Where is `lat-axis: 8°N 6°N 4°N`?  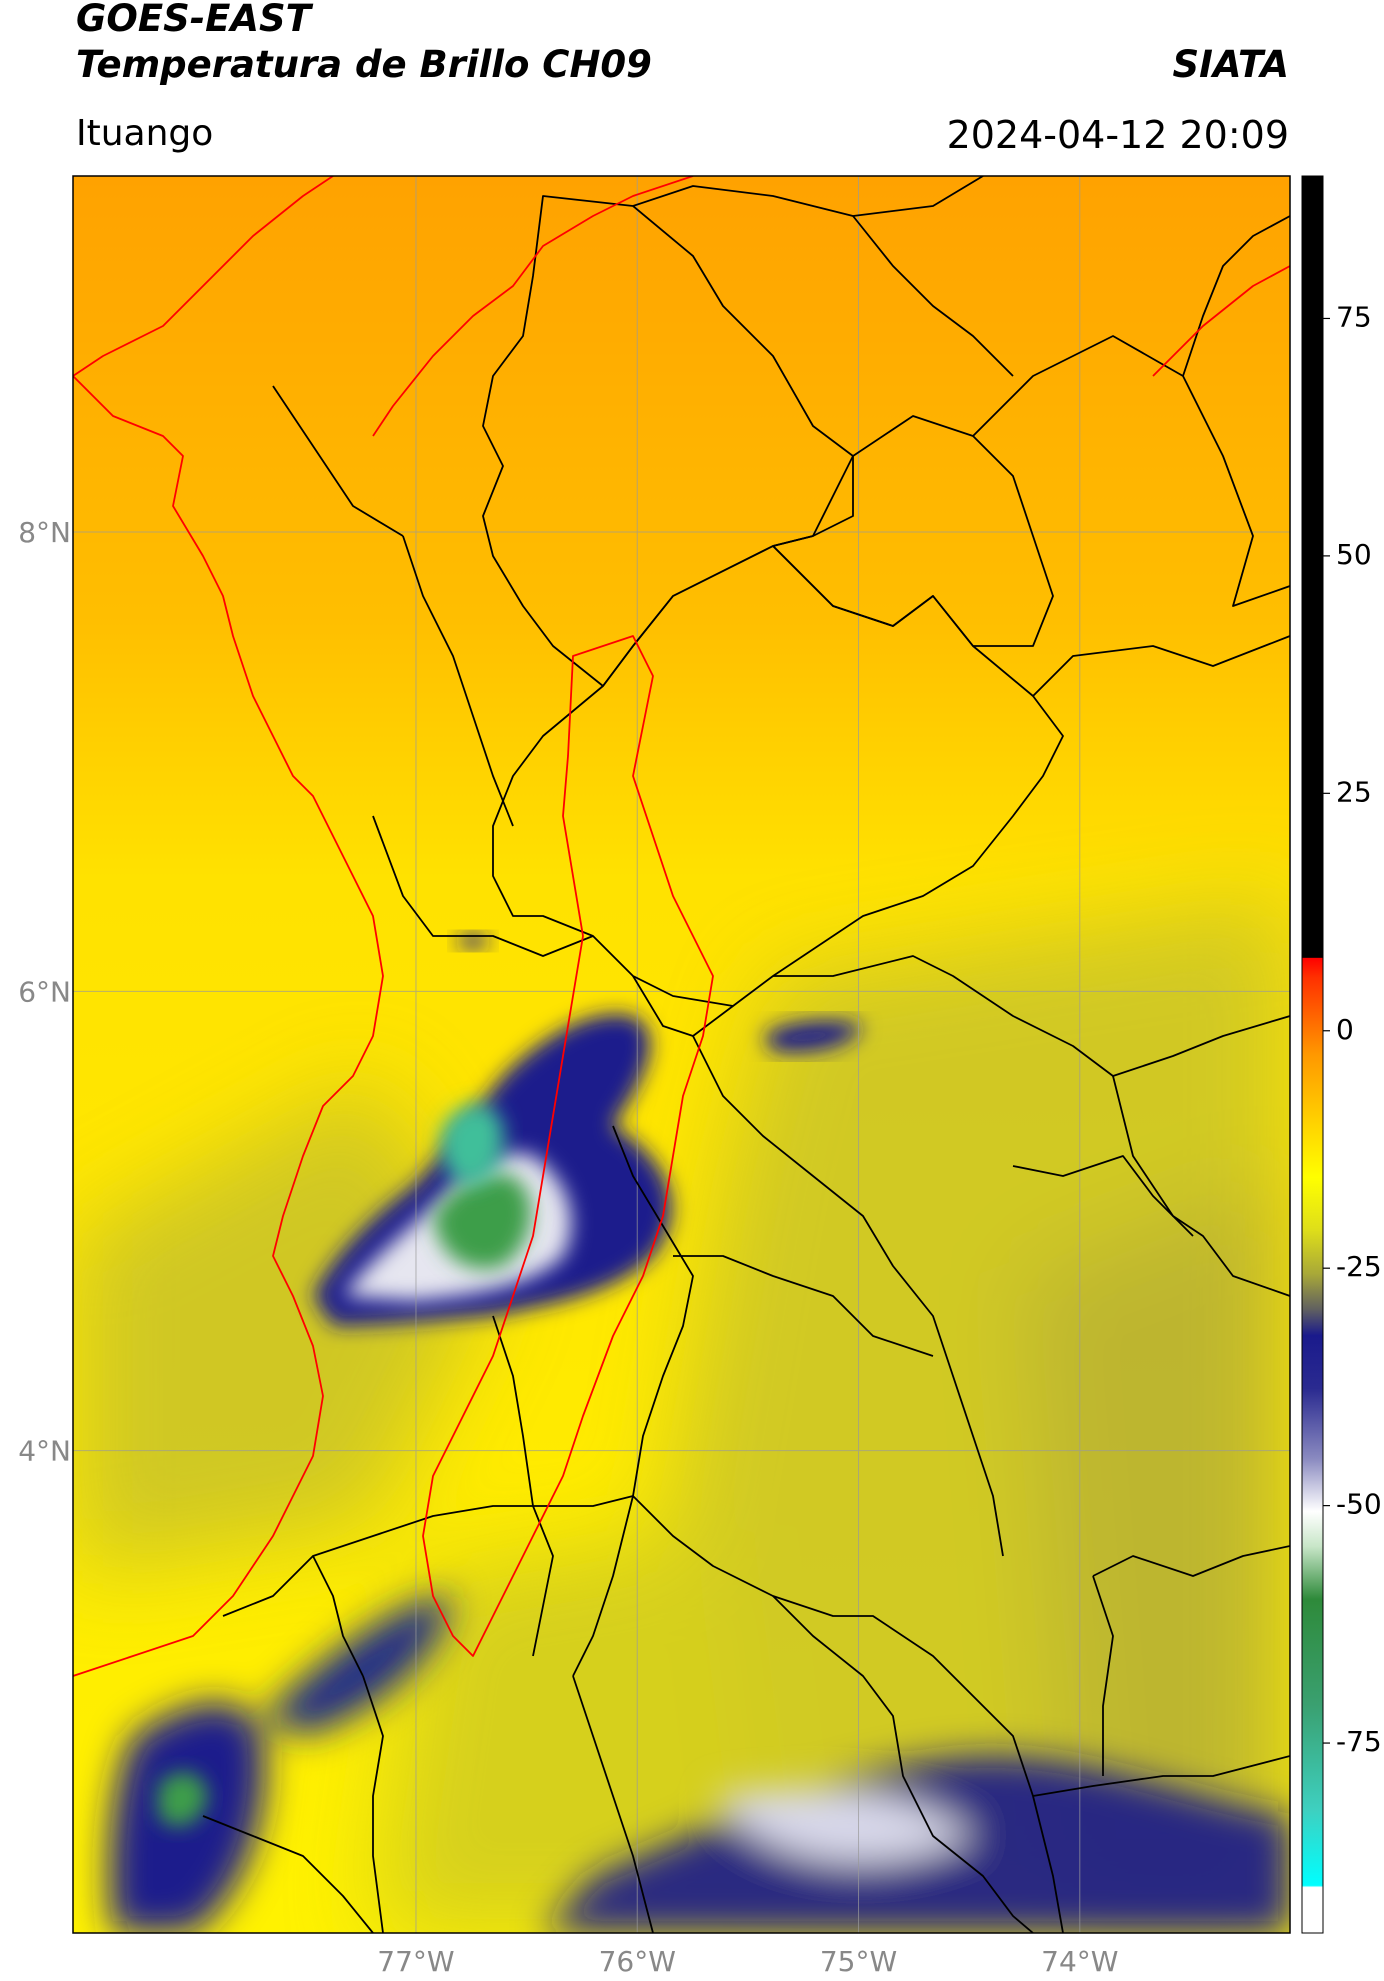
lat-axis: 8°N 6°N 4°N is located at coordinates (44, 992).